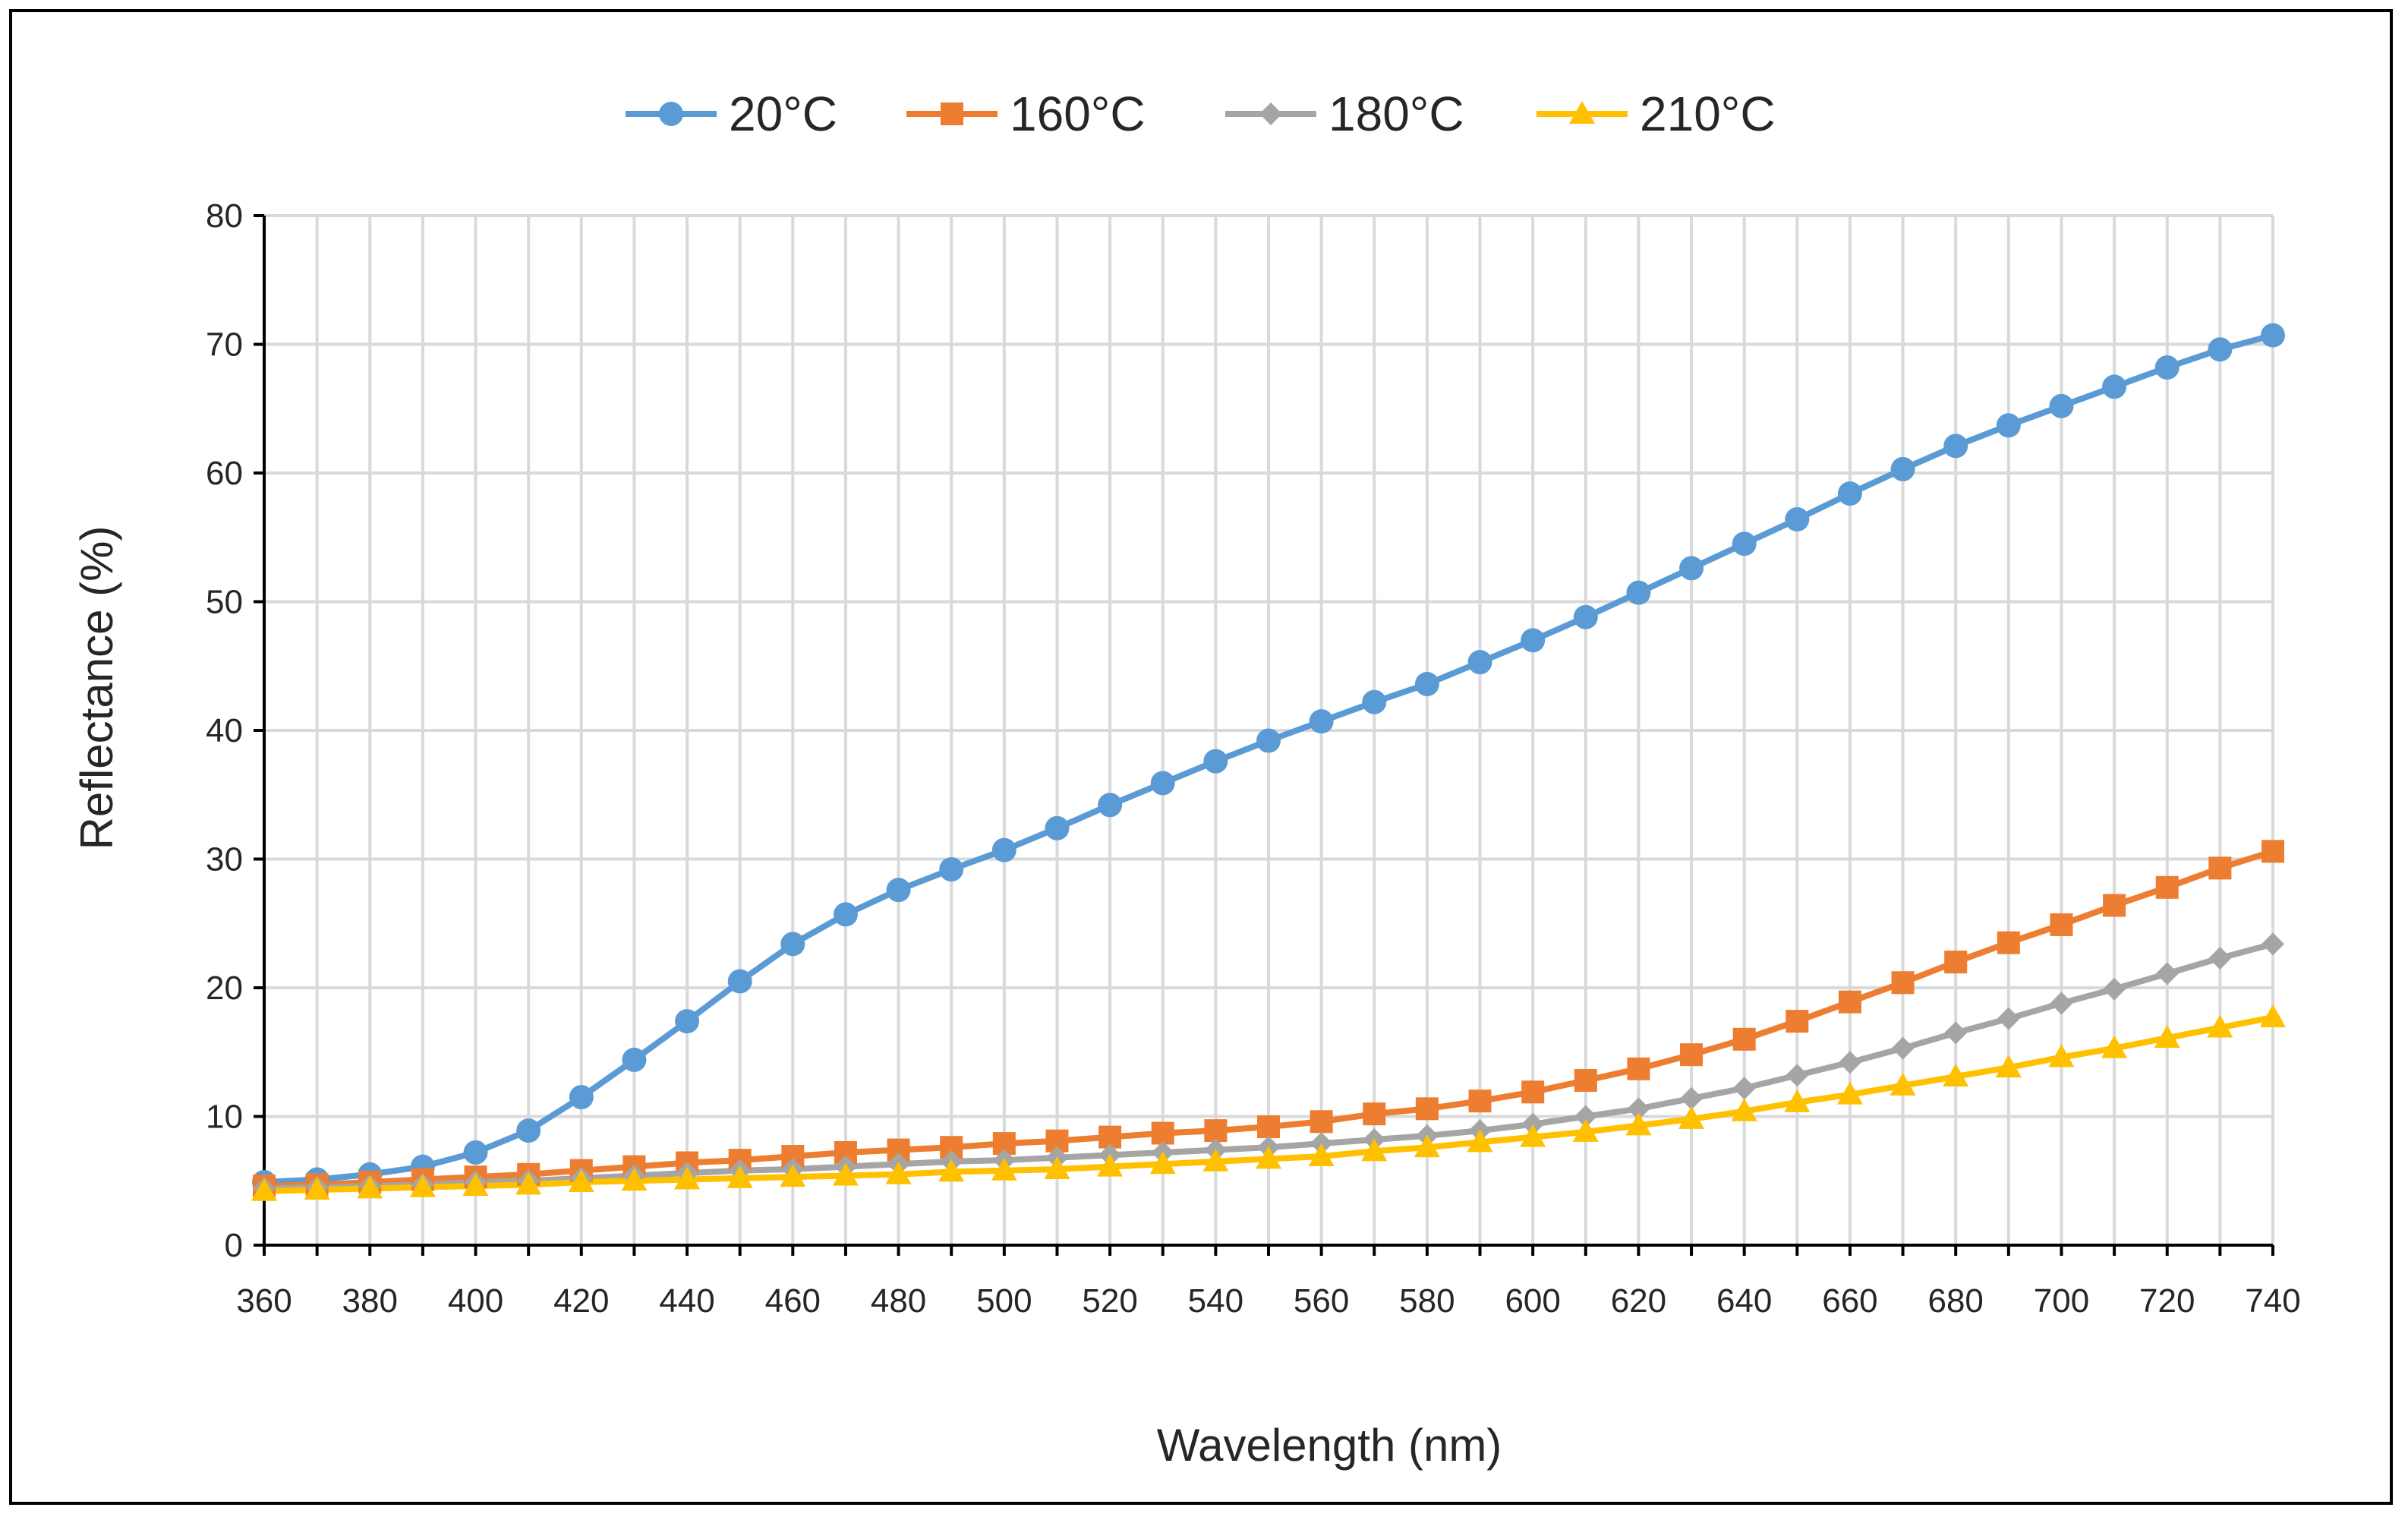 This screenshot has height=1520, width=2408. I want to click on x-tick-label: 680, so click(1955, 1301).